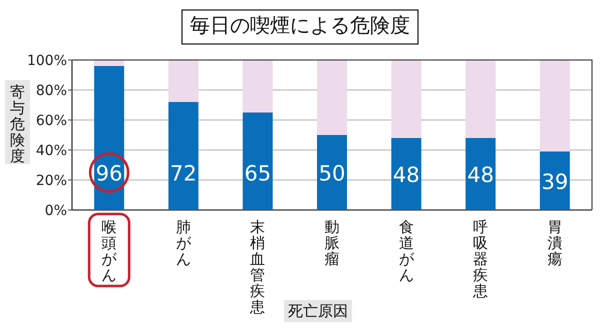 The image size is (600, 333). What do you see at coordinates (258, 174) in the screenshot?
I see `data-label: 65` at bounding box center [258, 174].